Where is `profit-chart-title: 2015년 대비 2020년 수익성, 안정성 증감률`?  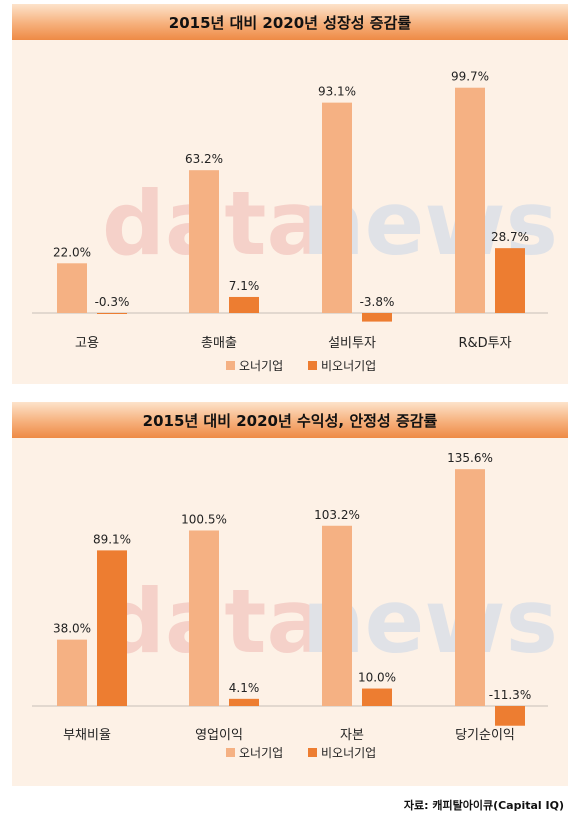 profit-chart-title: 2015년 대비 2020년 수익성, 안정성 증감률 is located at coordinates (290, 420).